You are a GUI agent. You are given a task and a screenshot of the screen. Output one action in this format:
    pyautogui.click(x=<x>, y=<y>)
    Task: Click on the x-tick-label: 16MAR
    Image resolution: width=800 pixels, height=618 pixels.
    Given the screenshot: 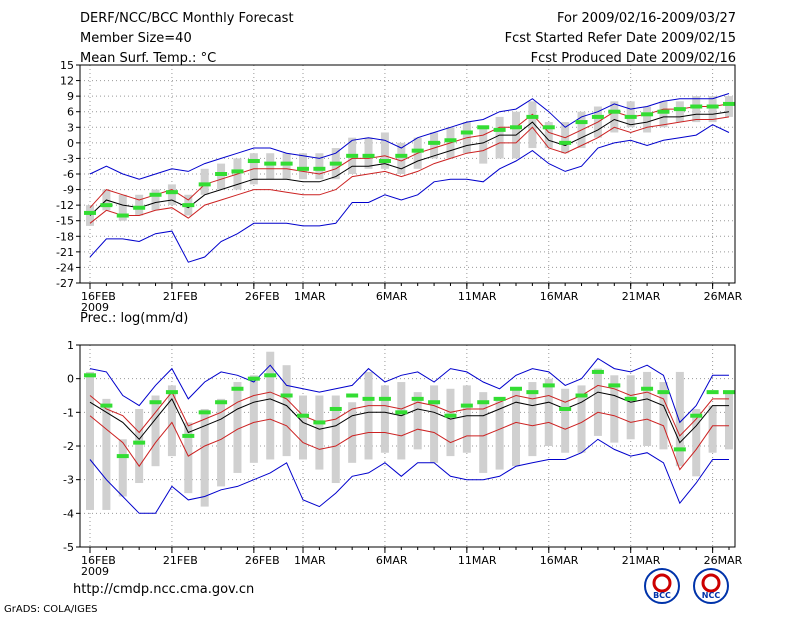 What is the action you would take?
    pyautogui.click(x=559, y=560)
    